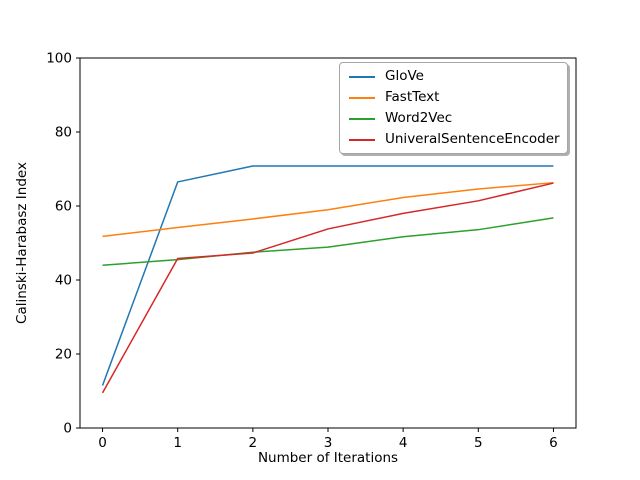  What do you see at coordinates (328, 209) in the screenshot?
I see `series-line-fasttext` at bounding box center [328, 209].